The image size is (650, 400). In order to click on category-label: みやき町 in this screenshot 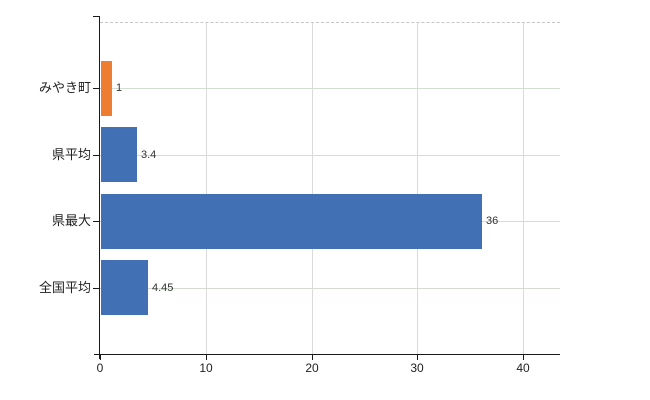, I will do `click(64, 87)`.